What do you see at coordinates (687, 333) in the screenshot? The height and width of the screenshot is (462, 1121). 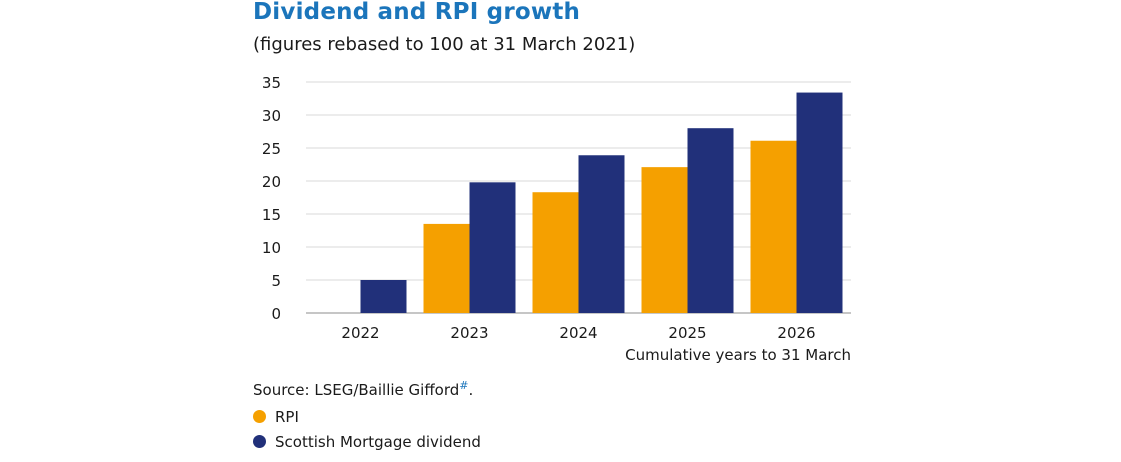 I see `x-tick-label: 2025` at bounding box center [687, 333].